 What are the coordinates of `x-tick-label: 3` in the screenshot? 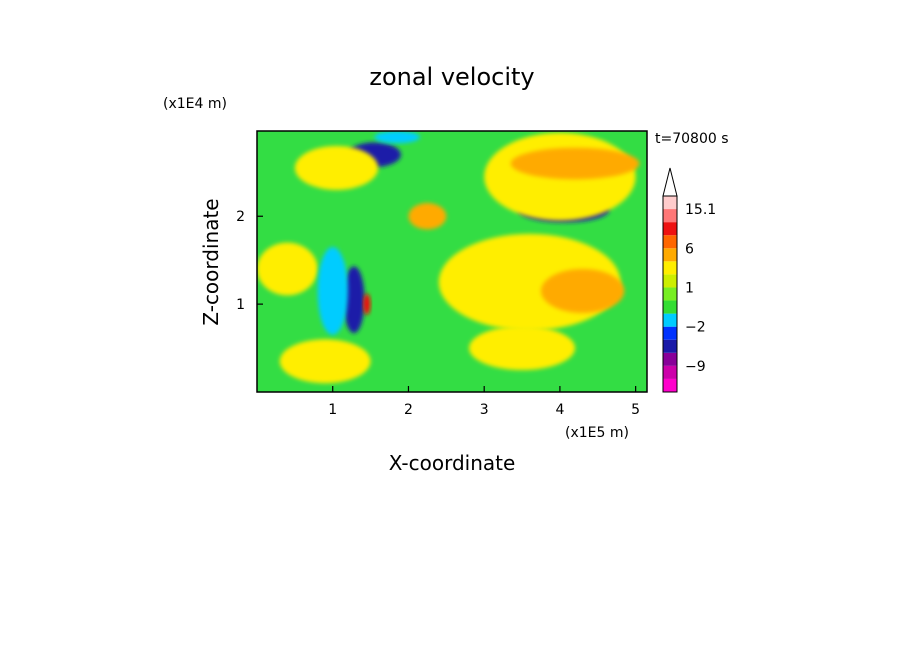 It's located at (484, 410).